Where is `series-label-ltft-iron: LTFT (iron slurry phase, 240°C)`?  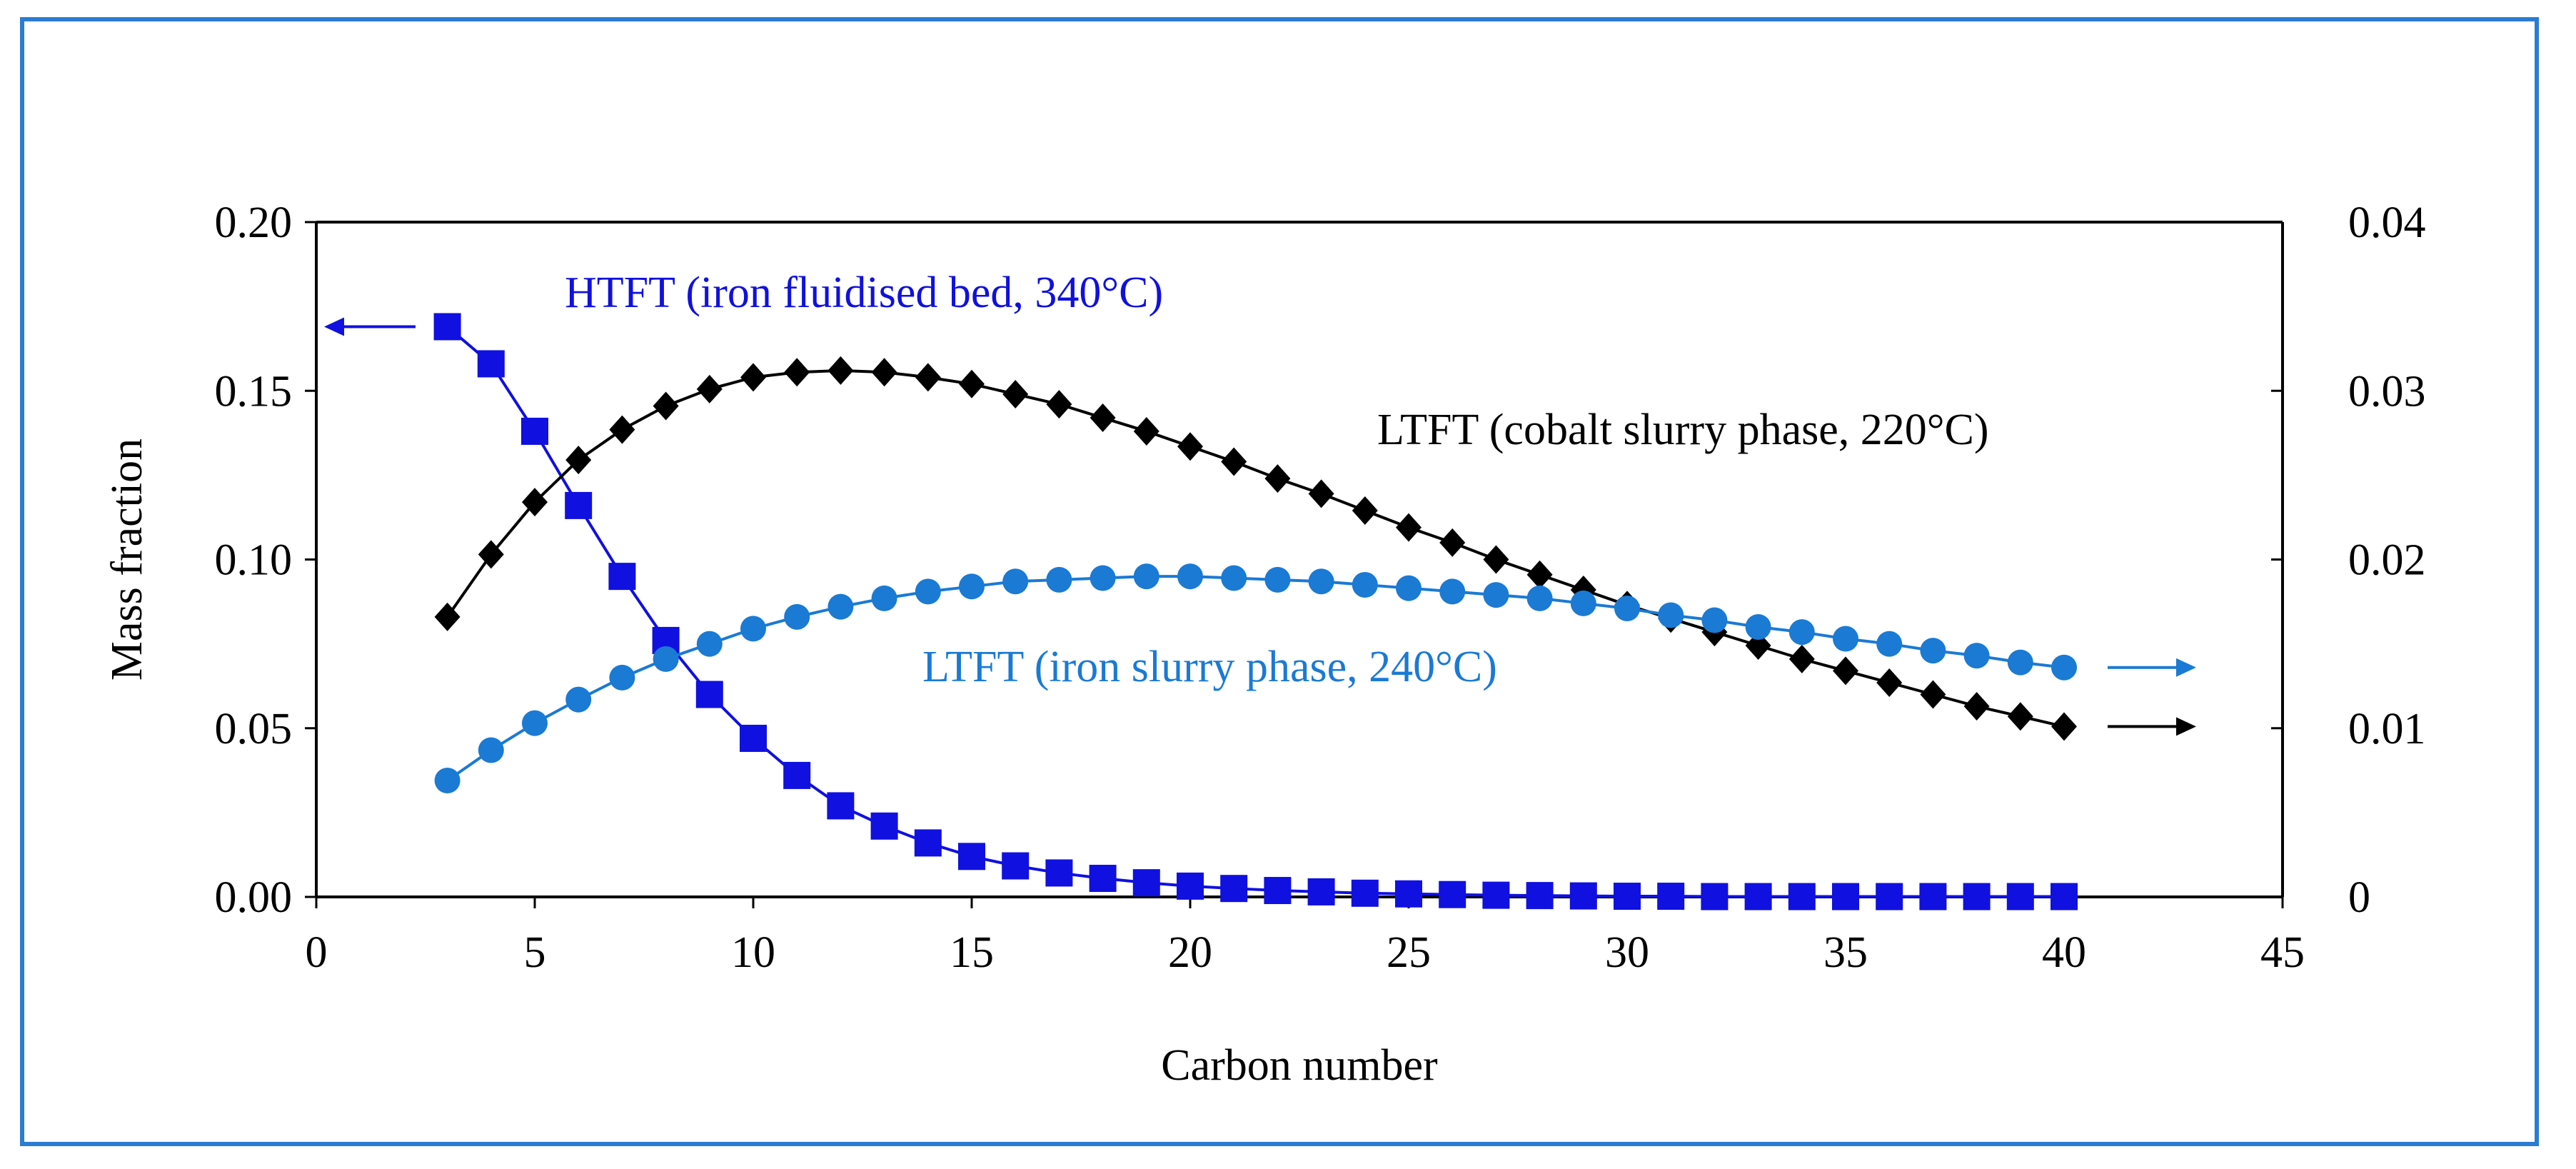 series-label-ltft-iron: LTFT (iron slurry phase, 240°C) is located at coordinates (1209, 667).